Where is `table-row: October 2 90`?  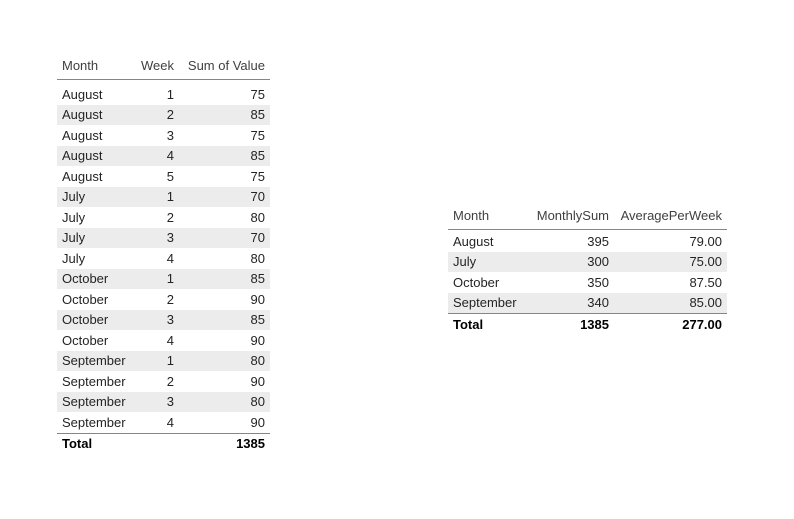 table-row: October 2 90 is located at coordinates (163, 299).